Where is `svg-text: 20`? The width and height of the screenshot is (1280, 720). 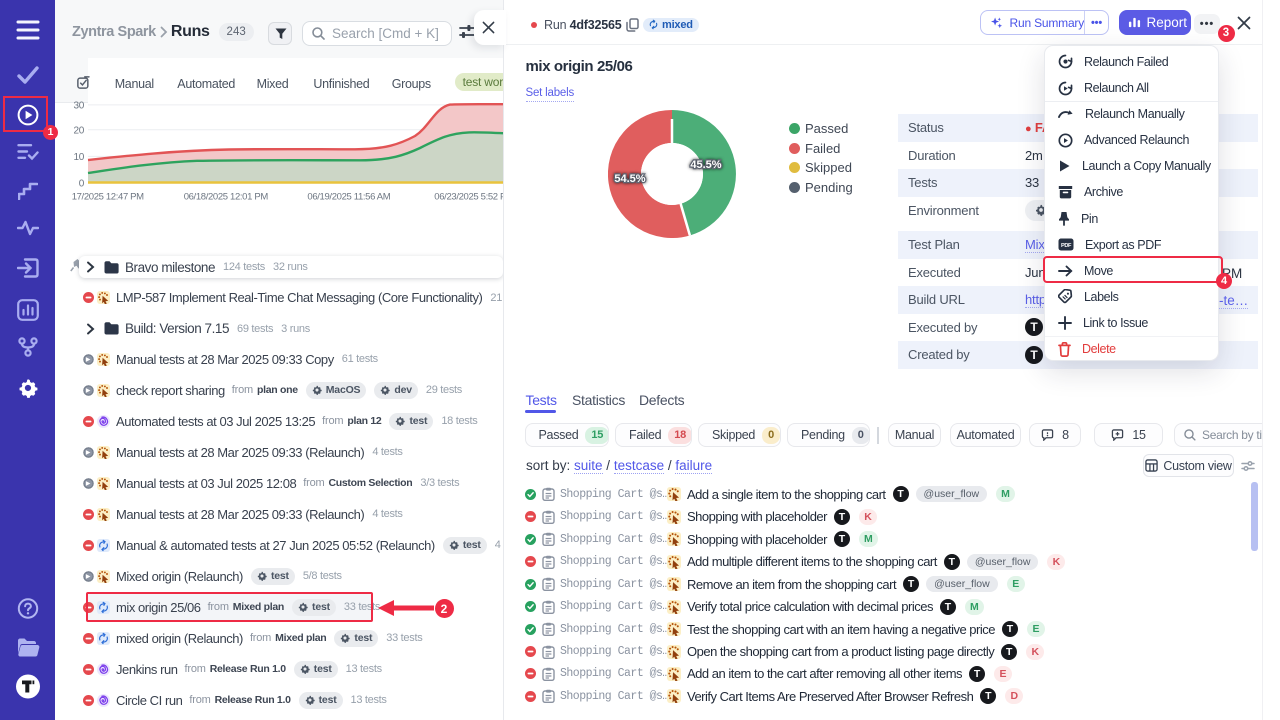 svg-text: 20 is located at coordinates (78, 130).